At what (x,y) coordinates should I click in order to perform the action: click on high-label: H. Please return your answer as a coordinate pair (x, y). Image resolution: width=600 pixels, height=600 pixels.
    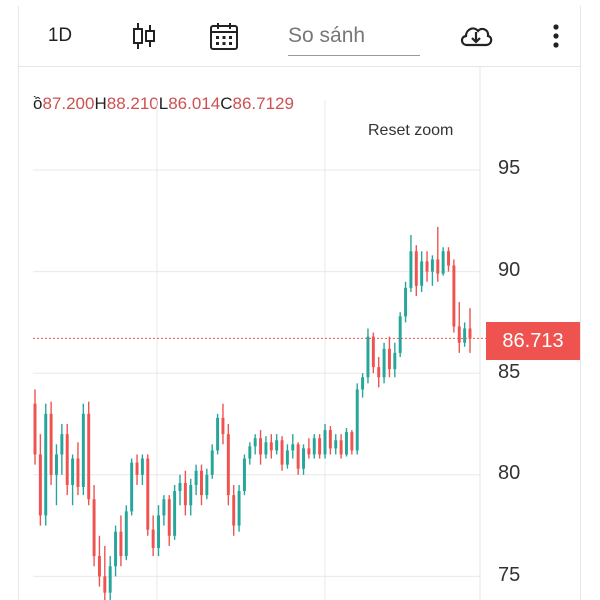
    Looking at the image, I should click on (100, 103).